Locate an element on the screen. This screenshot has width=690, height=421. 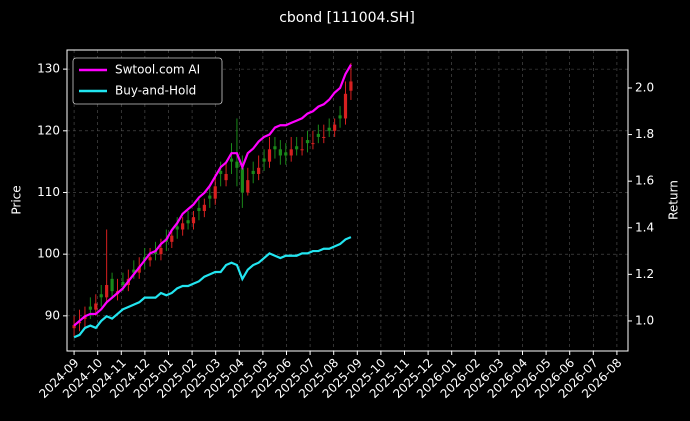
legend-box is located at coordinates (147, 81).